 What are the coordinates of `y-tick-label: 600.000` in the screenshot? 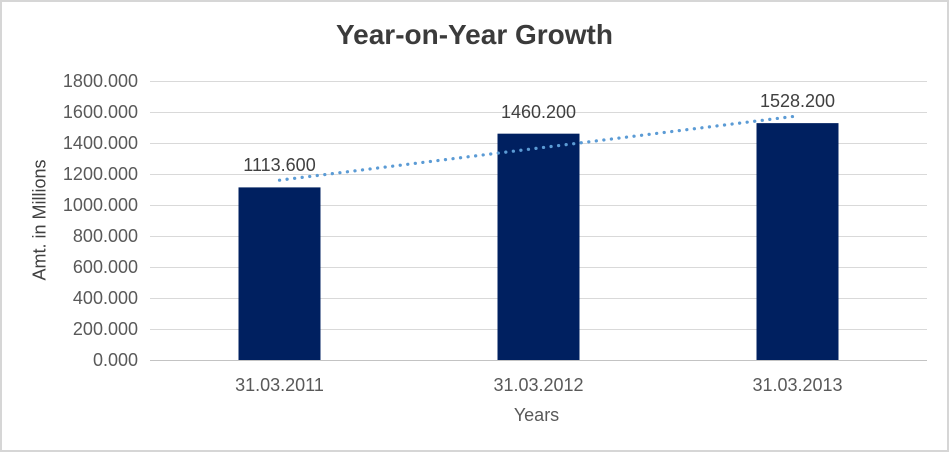 It's located at (105, 267).